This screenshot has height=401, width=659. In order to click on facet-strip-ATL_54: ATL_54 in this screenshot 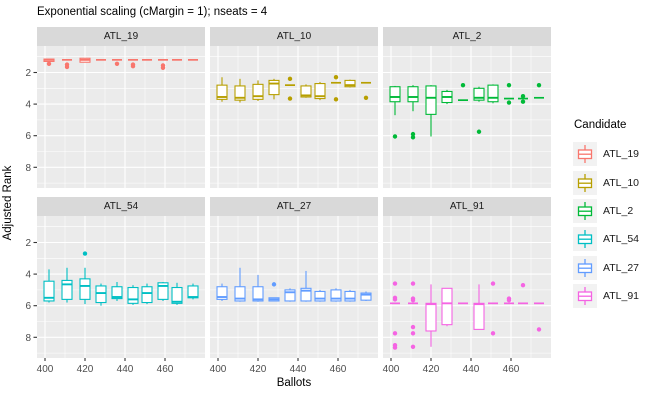, I will do `click(121, 206)`.